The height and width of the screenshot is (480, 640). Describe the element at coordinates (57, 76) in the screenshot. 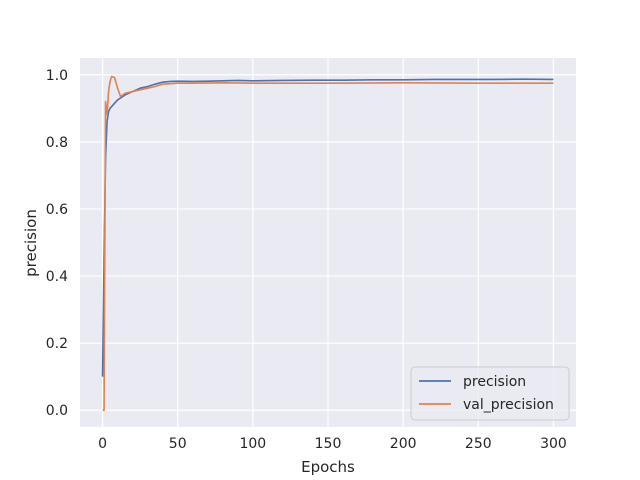

I see `y-tick-label: 1.0` at that location.